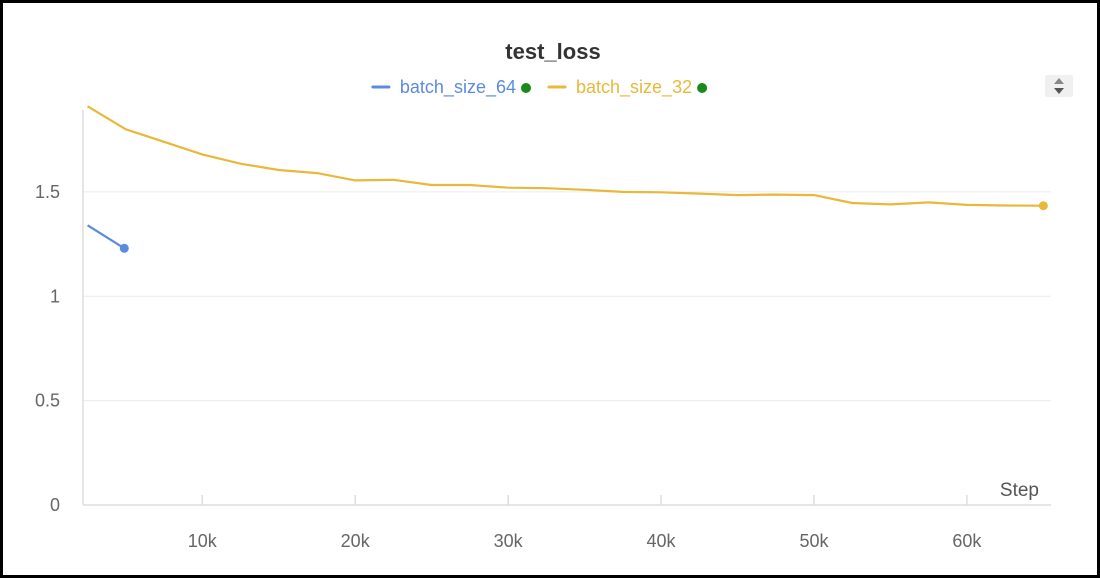  I want to click on legend-item-batch-size-64: batch_size_64, so click(451, 87).